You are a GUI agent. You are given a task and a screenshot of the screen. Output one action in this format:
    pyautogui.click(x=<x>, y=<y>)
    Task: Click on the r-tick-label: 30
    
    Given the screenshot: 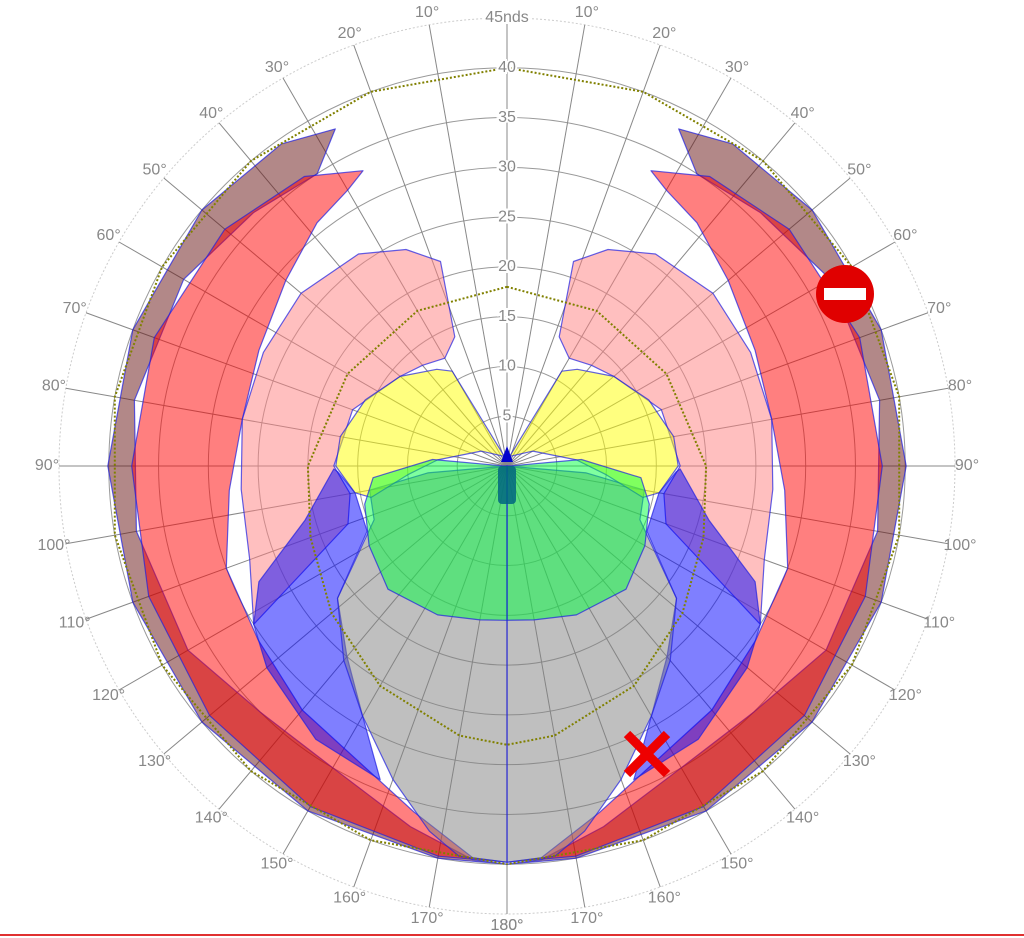 What is the action you would take?
    pyautogui.click(x=507, y=167)
    